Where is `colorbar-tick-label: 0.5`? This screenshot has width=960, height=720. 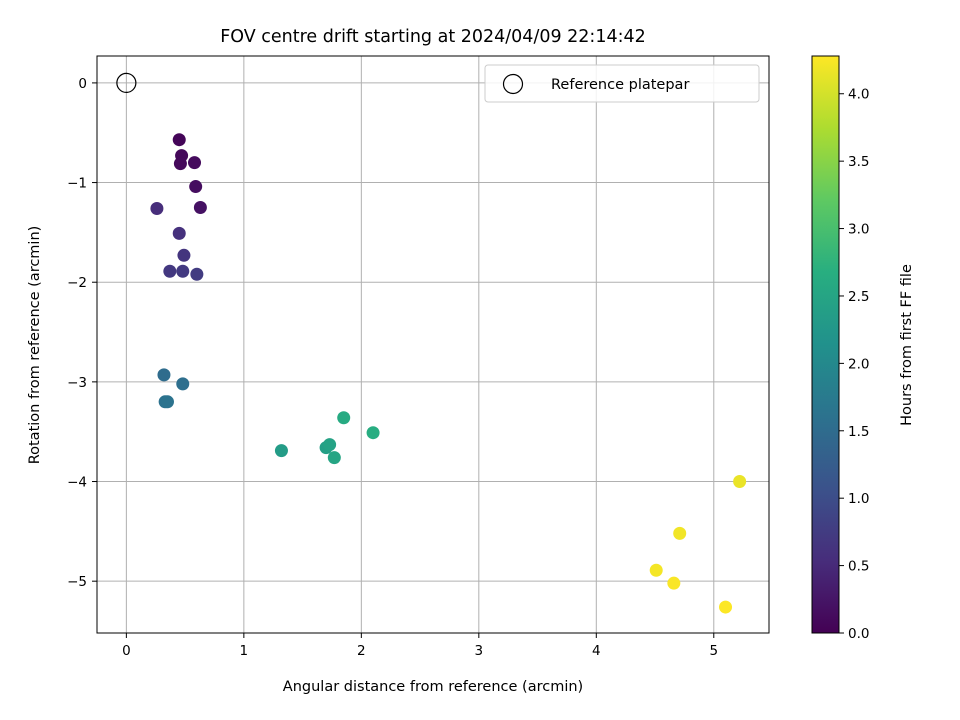 colorbar-tick-label: 0.5 is located at coordinates (858, 567).